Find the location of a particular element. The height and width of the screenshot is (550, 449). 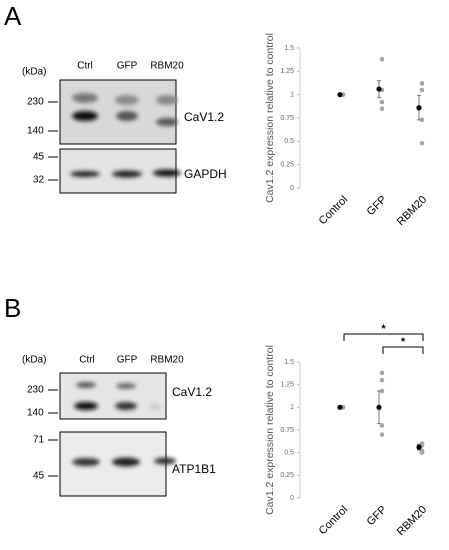

protein-label: GAPDH is located at coordinates (205, 174).